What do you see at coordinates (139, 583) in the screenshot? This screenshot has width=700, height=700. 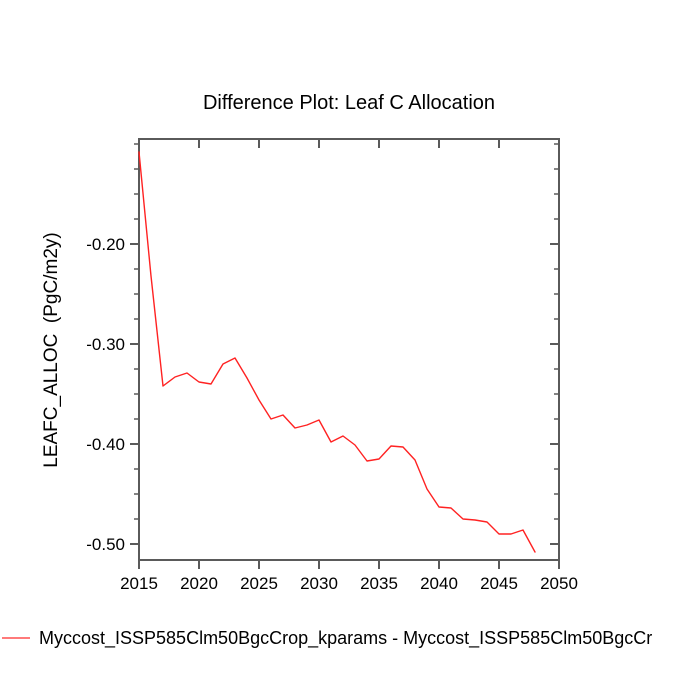 I see `x-tick-label: 2015` at bounding box center [139, 583].